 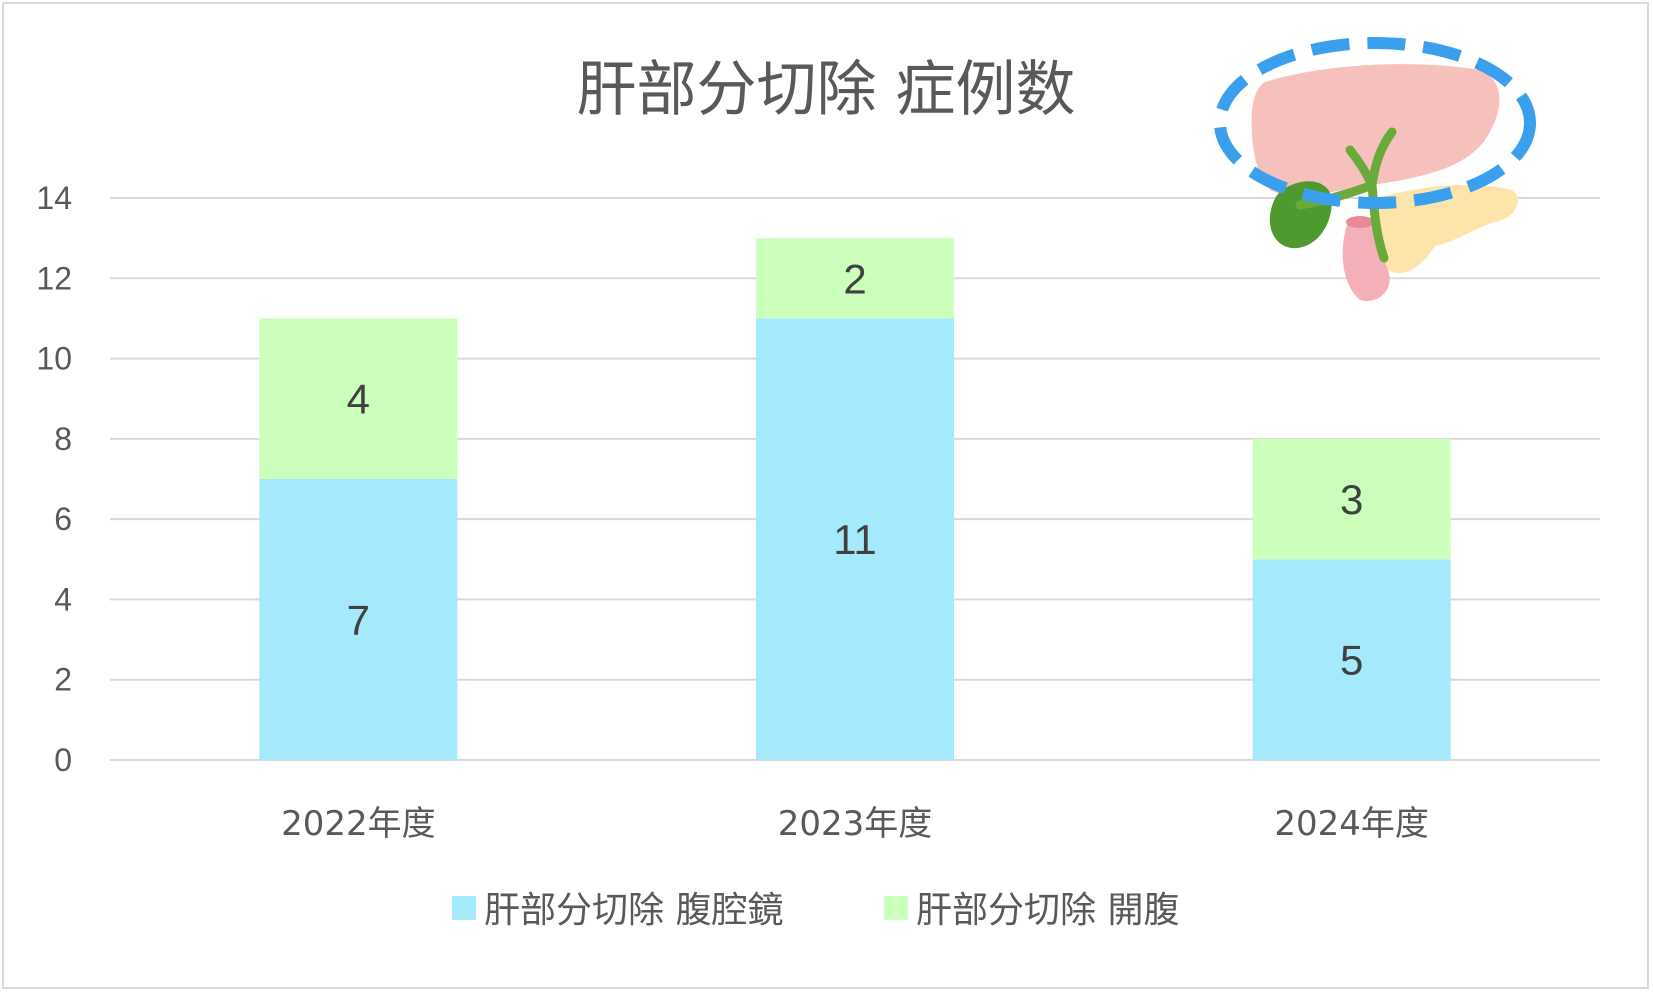 I want to click on y-tick-label: 10, so click(x=54, y=359).